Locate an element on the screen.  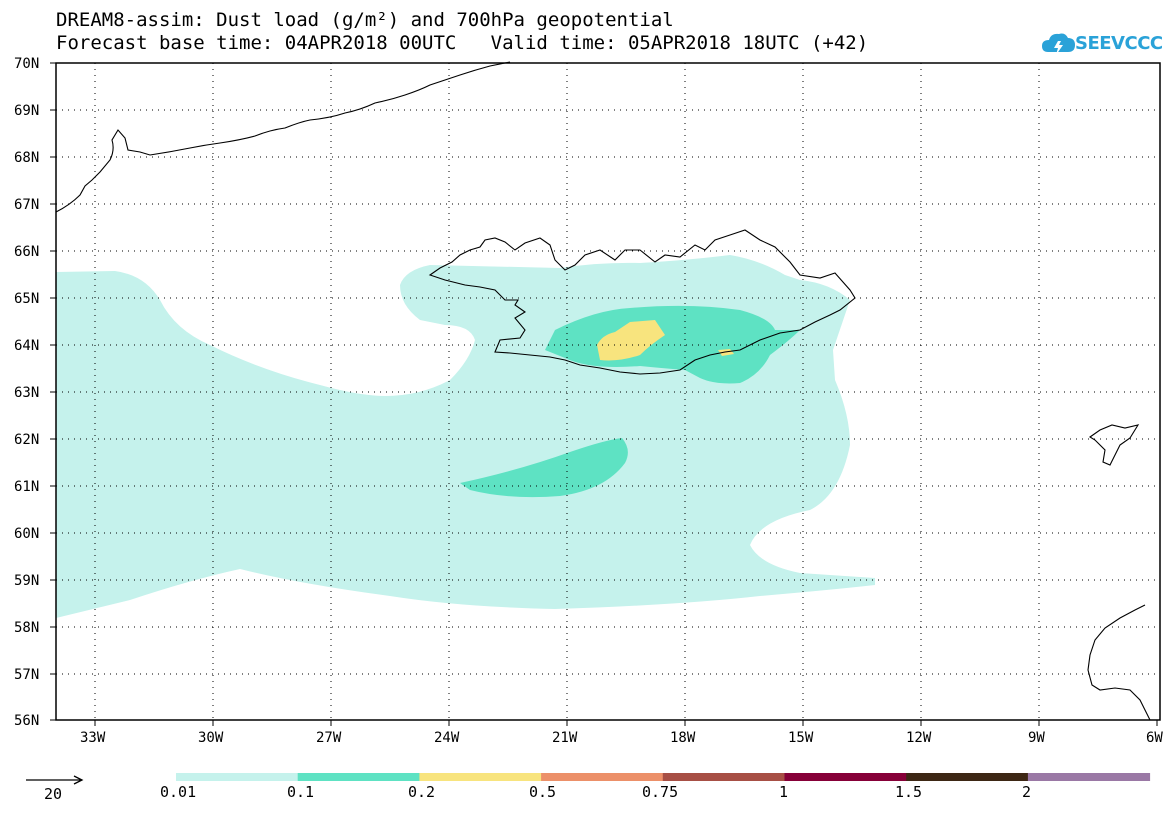
lat-label: 56N is located at coordinates (26, 721).